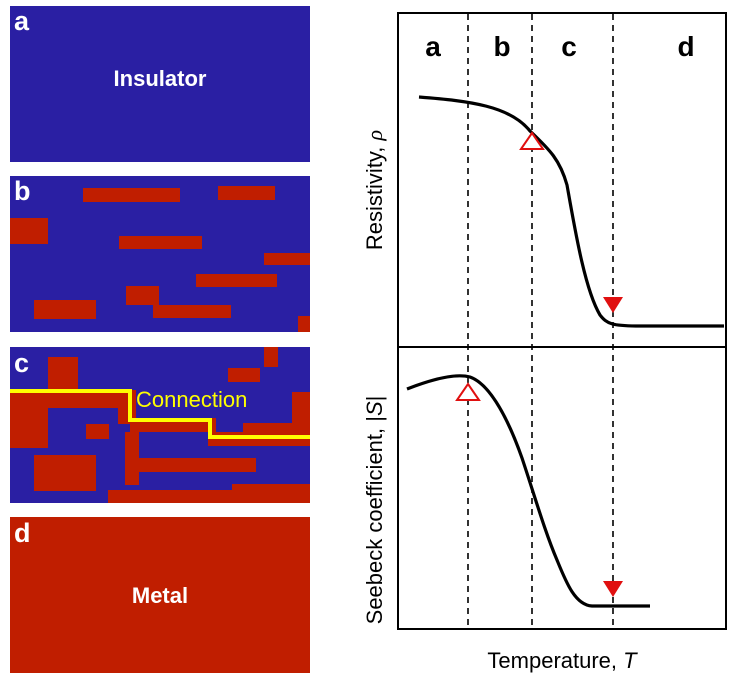  What do you see at coordinates (21, 363) in the screenshot?
I see `panel-c-letter: c` at bounding box center [21, 363].